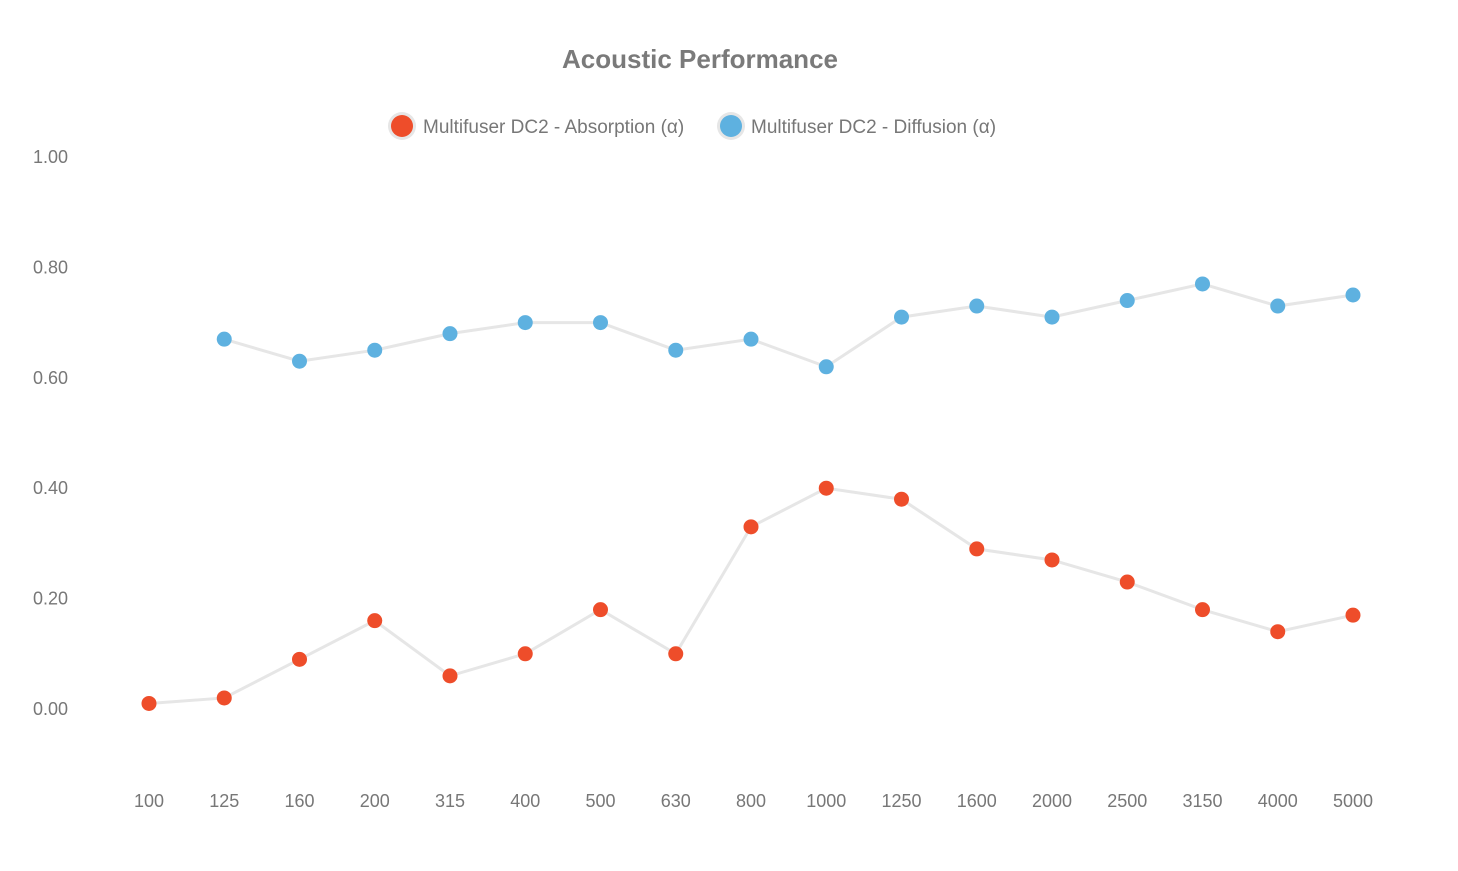 This screenshot has height=871, width=1458. What do you see at coordinates (1052, 801) in the screenshot?
I see `x-tick-label: 2000` at bounding box center [1052, 801].